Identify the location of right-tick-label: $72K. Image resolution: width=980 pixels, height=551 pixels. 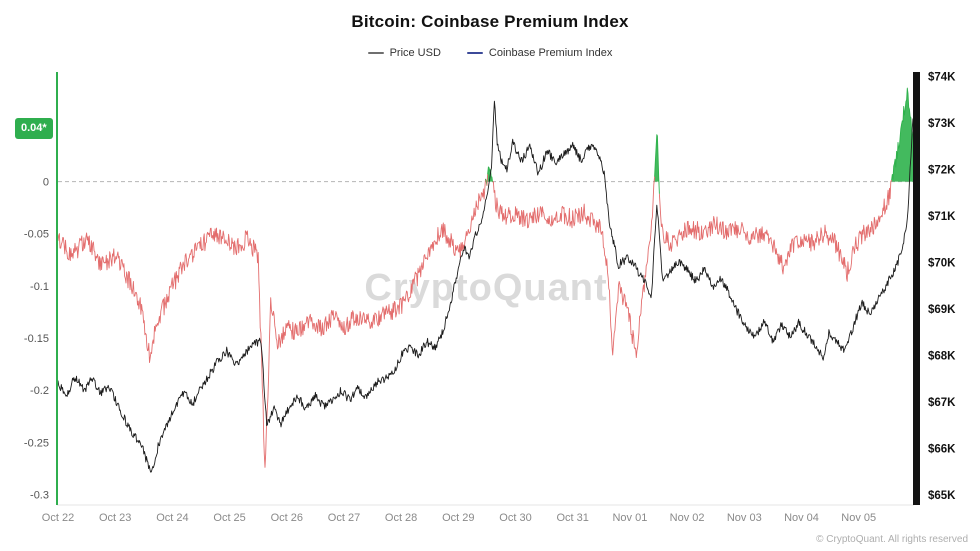
(942, 171).